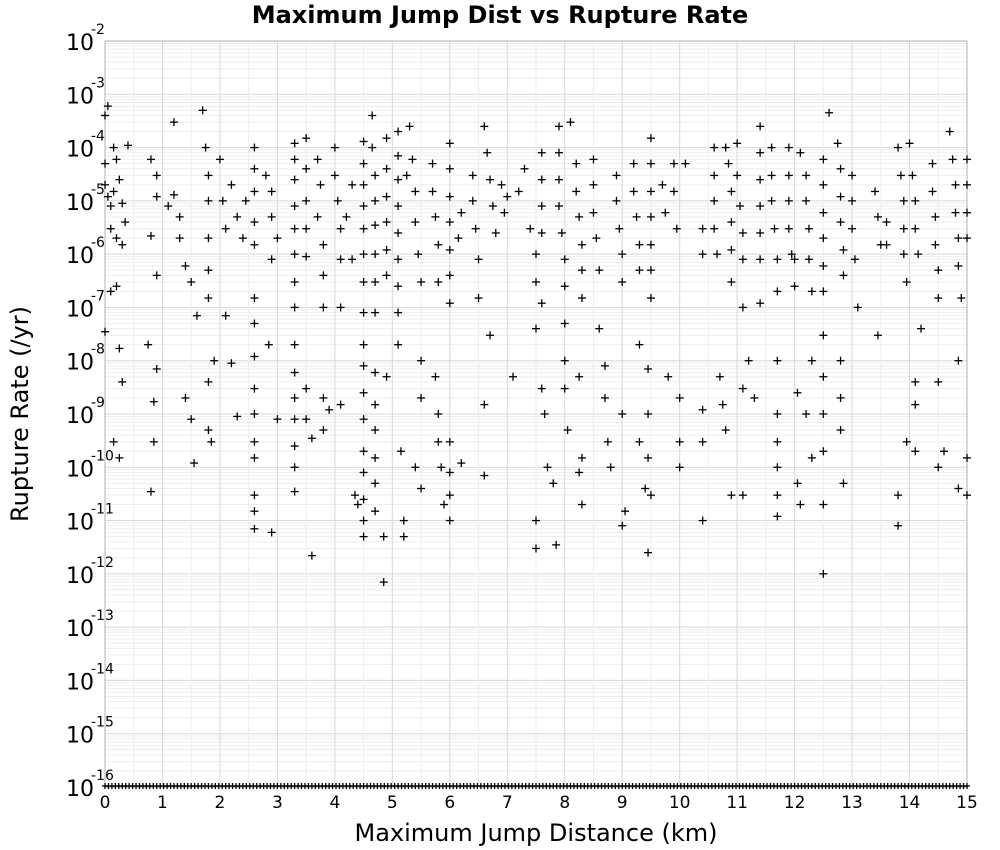 The width and height of the screenshot is (1000, 850). I want to click on y-tick-exponent: -7, so click(98, 296).